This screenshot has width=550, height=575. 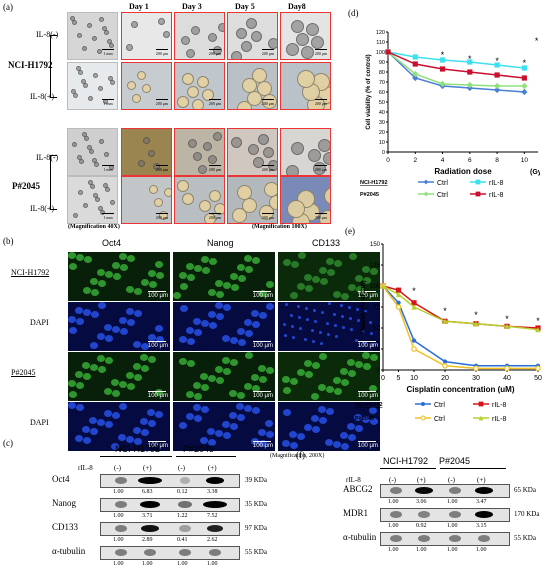 I want to click on series-line, so click(x=456, y=60).